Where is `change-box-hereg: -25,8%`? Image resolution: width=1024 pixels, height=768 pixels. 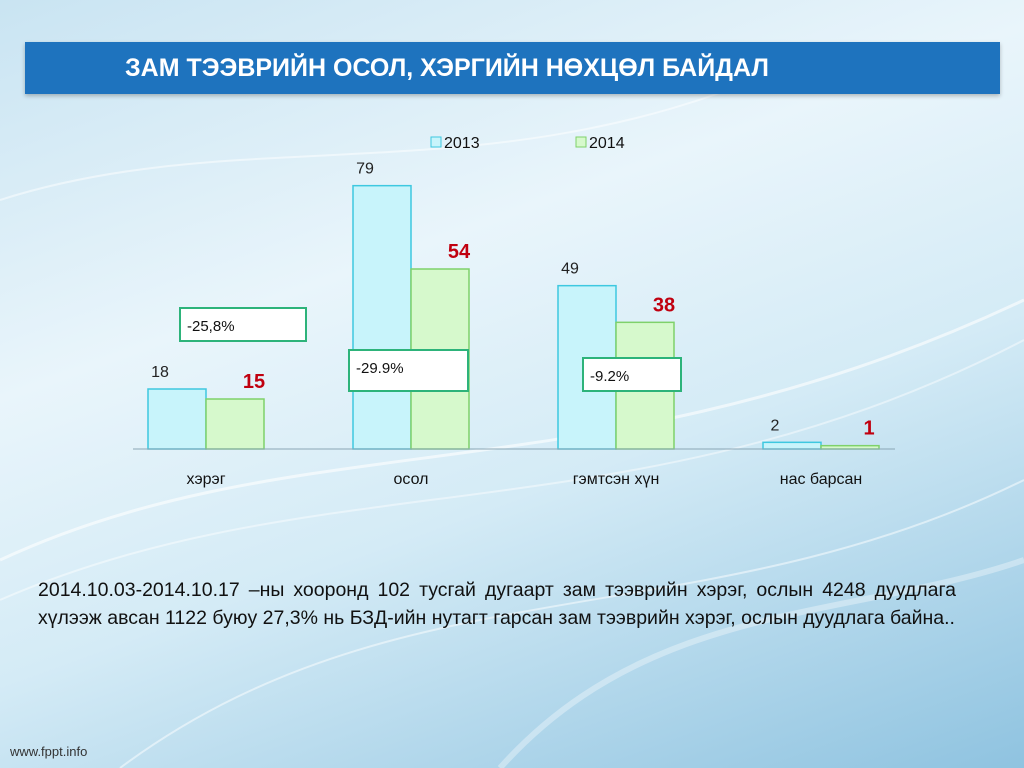
change-box-hereg: -25,8% is located at coordinates (243, 324).